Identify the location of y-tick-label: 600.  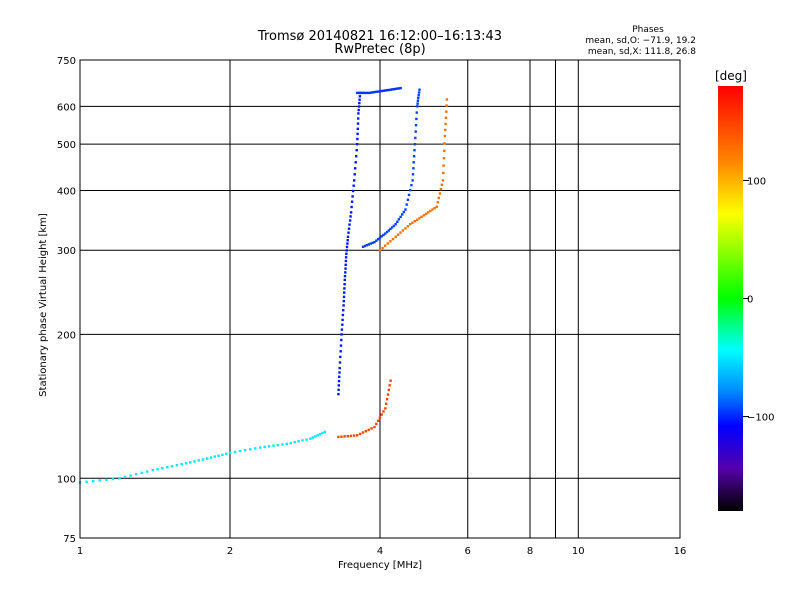
(66, 107).